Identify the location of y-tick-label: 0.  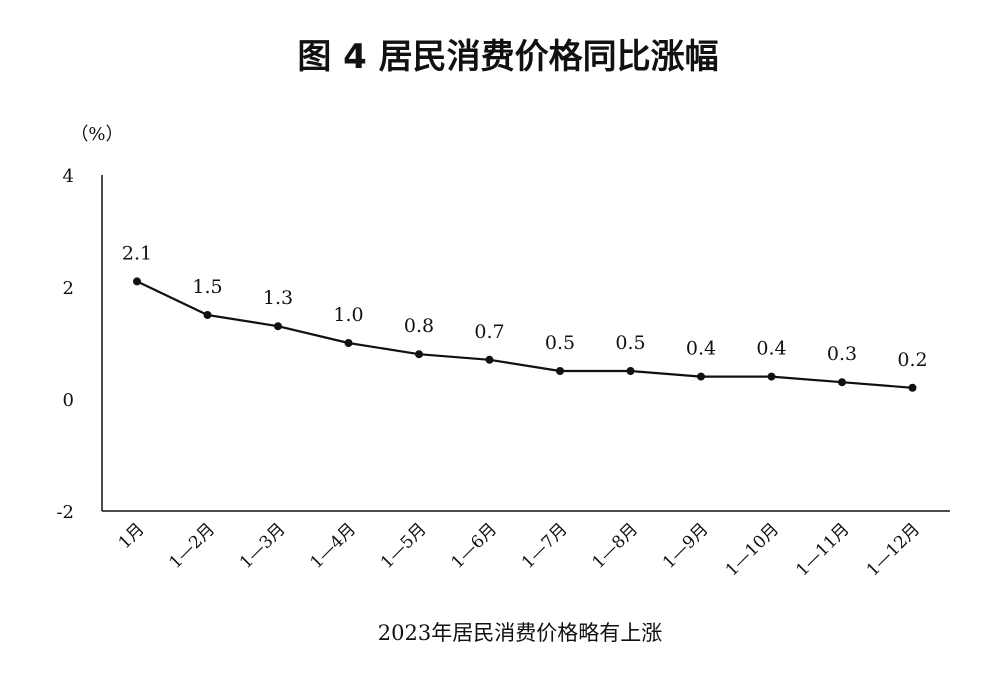
(68, 400).